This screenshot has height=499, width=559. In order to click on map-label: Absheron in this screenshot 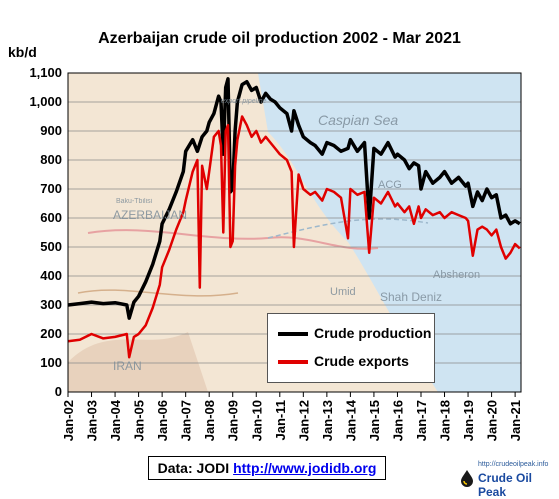, I will do `click(456, 275)`.